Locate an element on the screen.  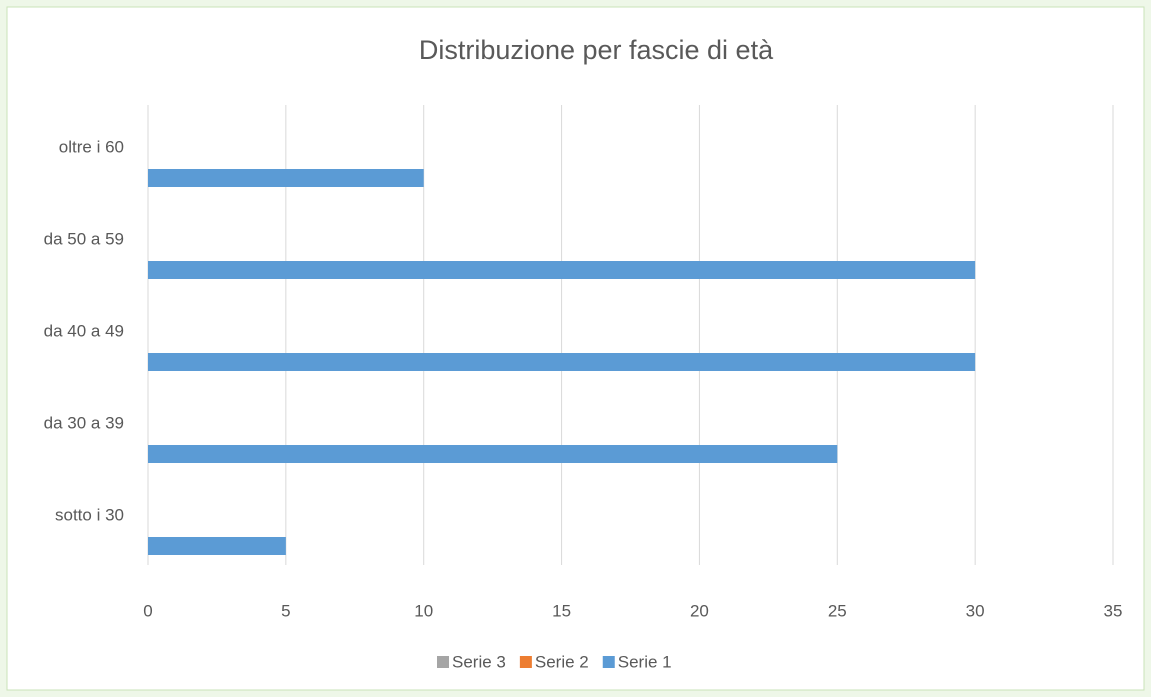
legend-label: Serie 1 is located at coordinates (645, 661).